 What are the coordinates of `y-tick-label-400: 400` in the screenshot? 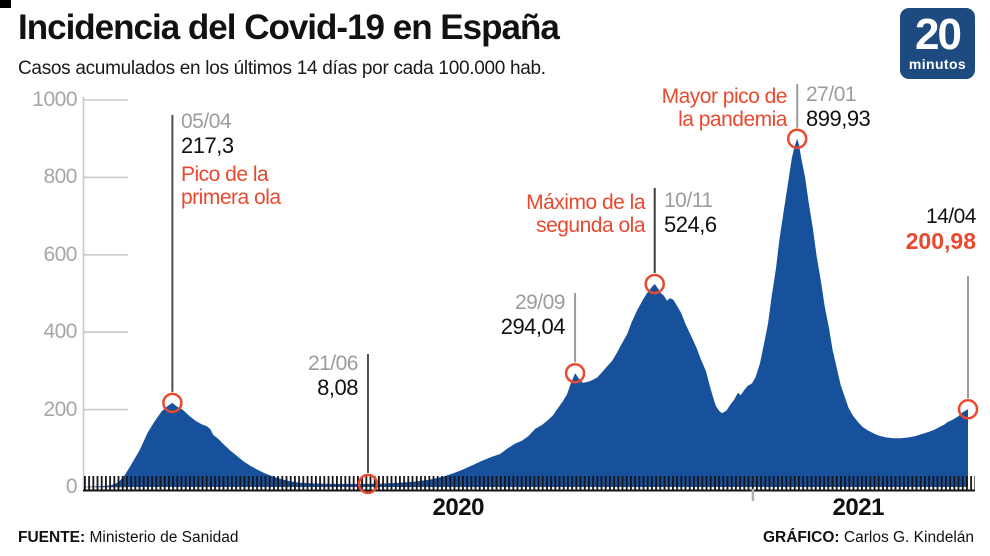 It's located at (60, 332).